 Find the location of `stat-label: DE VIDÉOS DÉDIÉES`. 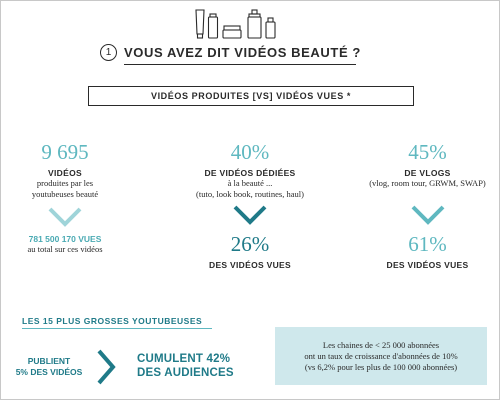

stat-label: DE VIDÉOS DÉDIÉES is located at coordinates (250, 173).